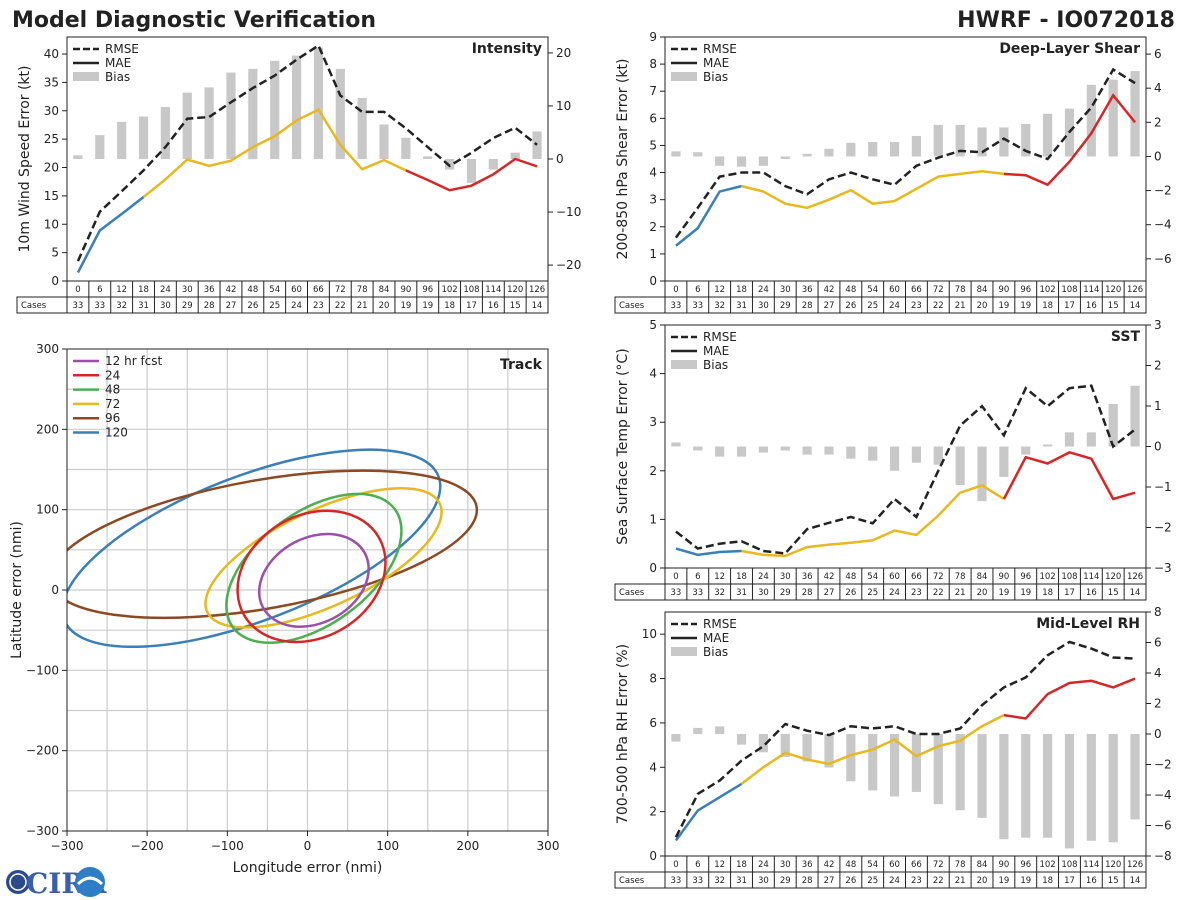 This screenshot has width=1200, height=900. I want to click on rh-lead-hour-cell: 6, so click(697, 865).